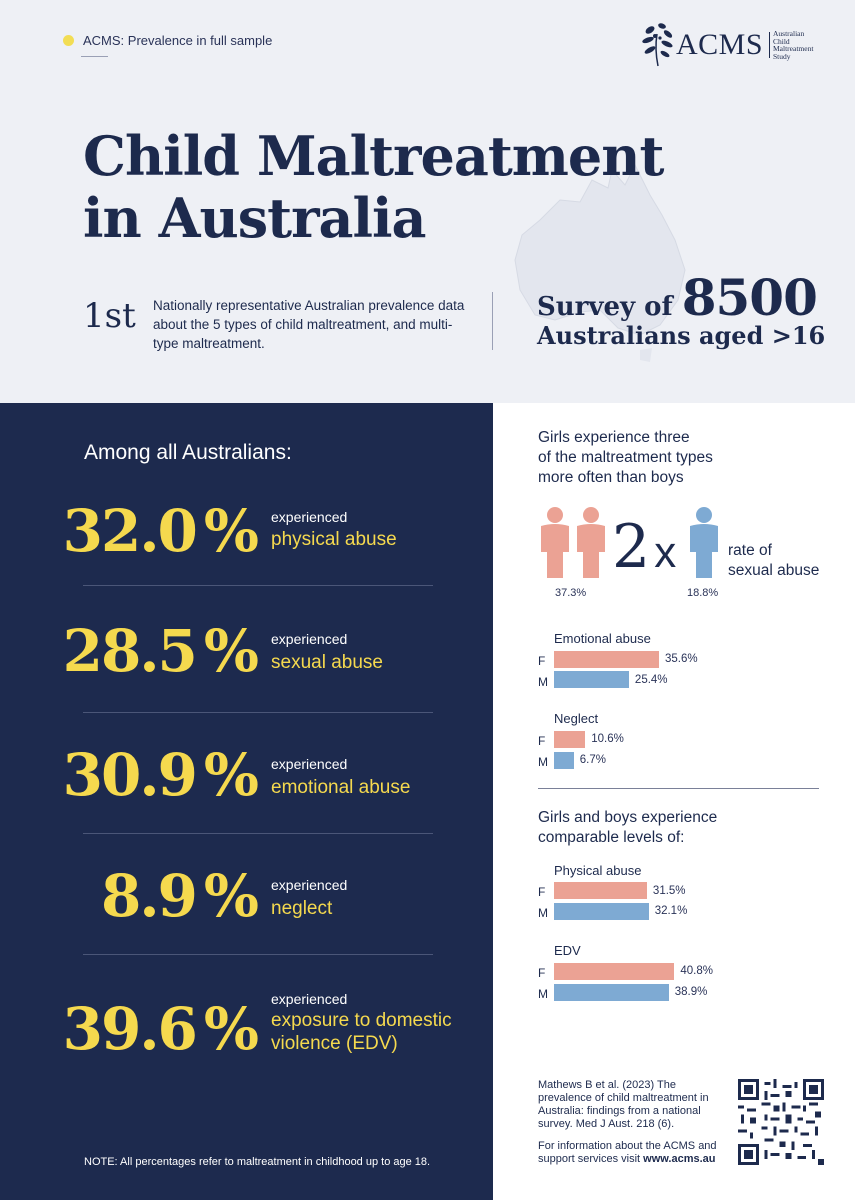 This screenshot has height=1200, width=855. I want to click on study-tag: ACMS: Prevalence in full sample, so click(167, 40).